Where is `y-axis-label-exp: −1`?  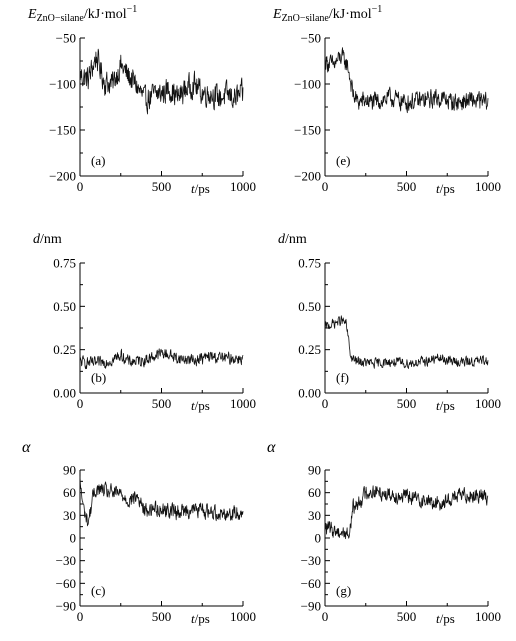 y-axis-label-exp: −1 is located at coordinates (377, 9).